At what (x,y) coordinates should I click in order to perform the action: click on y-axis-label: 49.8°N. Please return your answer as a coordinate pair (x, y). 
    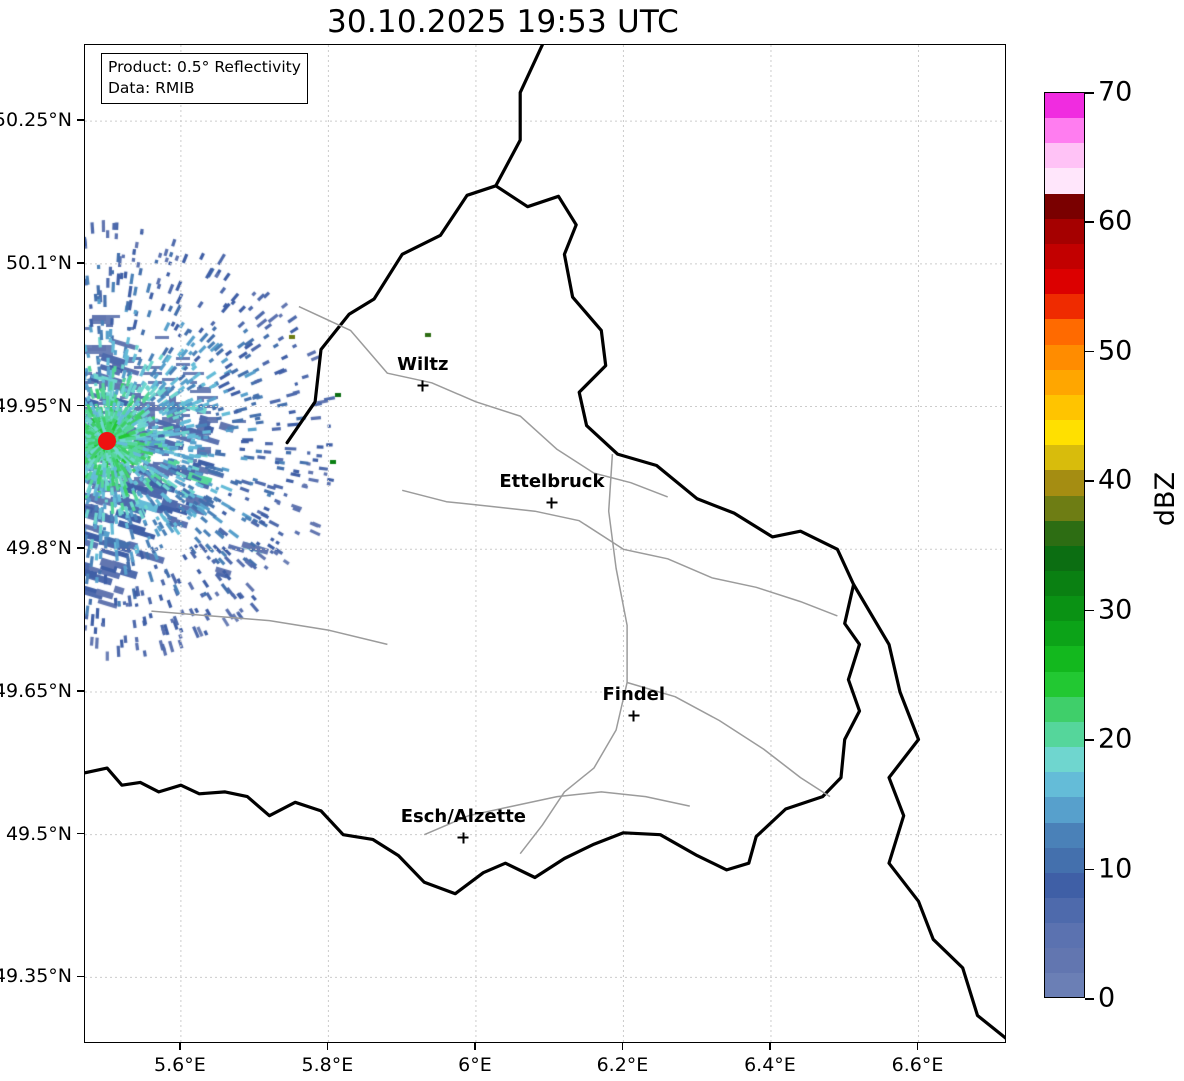
    Looking at the image, I should click on (38, 548).